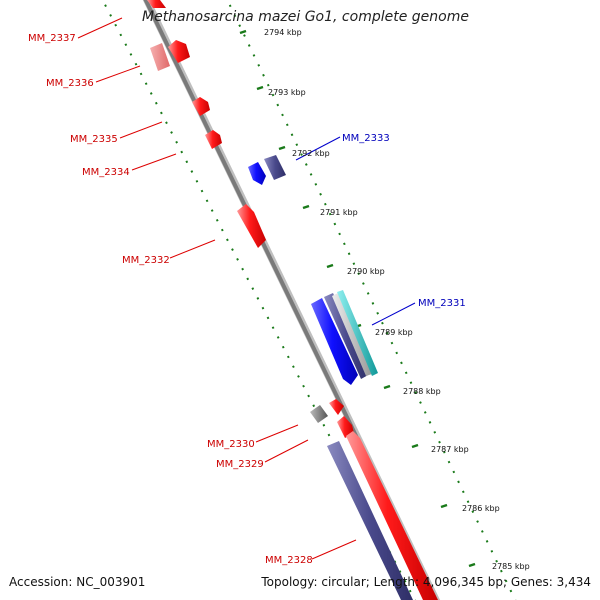 The image size is (600, 600). What do you see at coordinates (106, 172) in the screenshot?
I see `gene-label-mm-2334: MM_2334` at bounding box center [106, 172].